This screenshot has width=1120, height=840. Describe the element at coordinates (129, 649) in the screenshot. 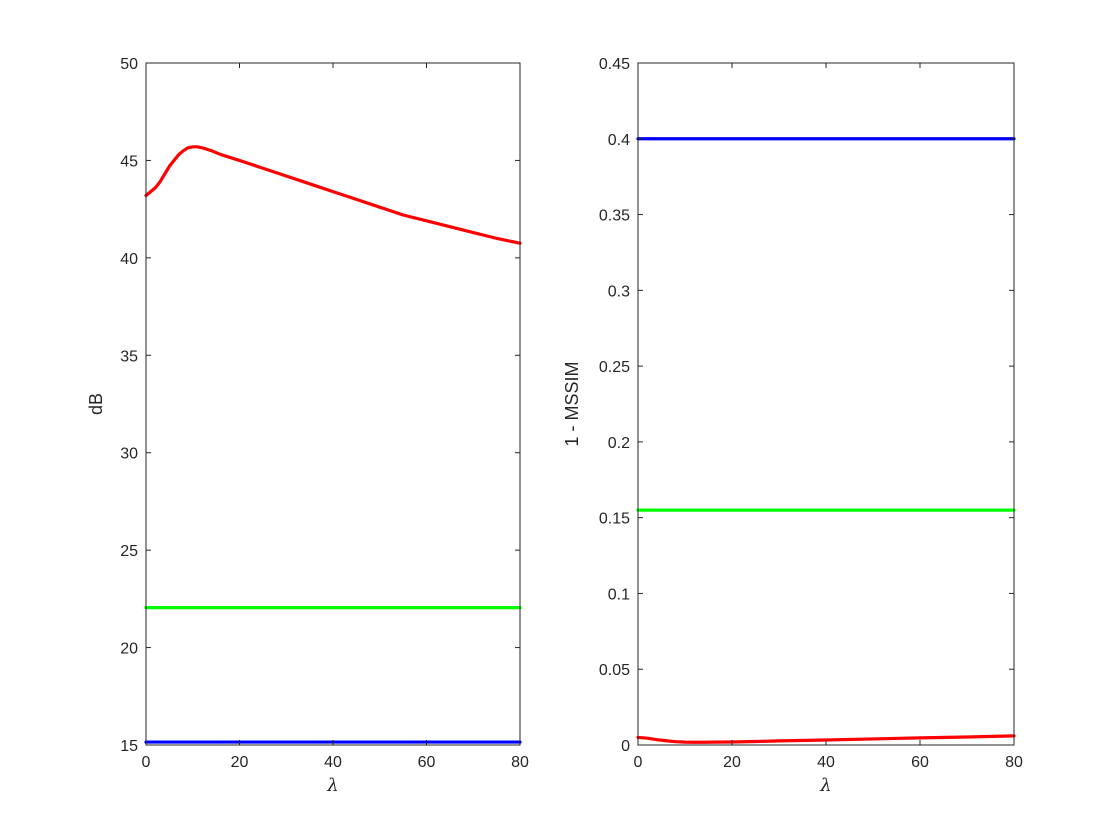

I see `left-y-tick-label: 20` at that location.